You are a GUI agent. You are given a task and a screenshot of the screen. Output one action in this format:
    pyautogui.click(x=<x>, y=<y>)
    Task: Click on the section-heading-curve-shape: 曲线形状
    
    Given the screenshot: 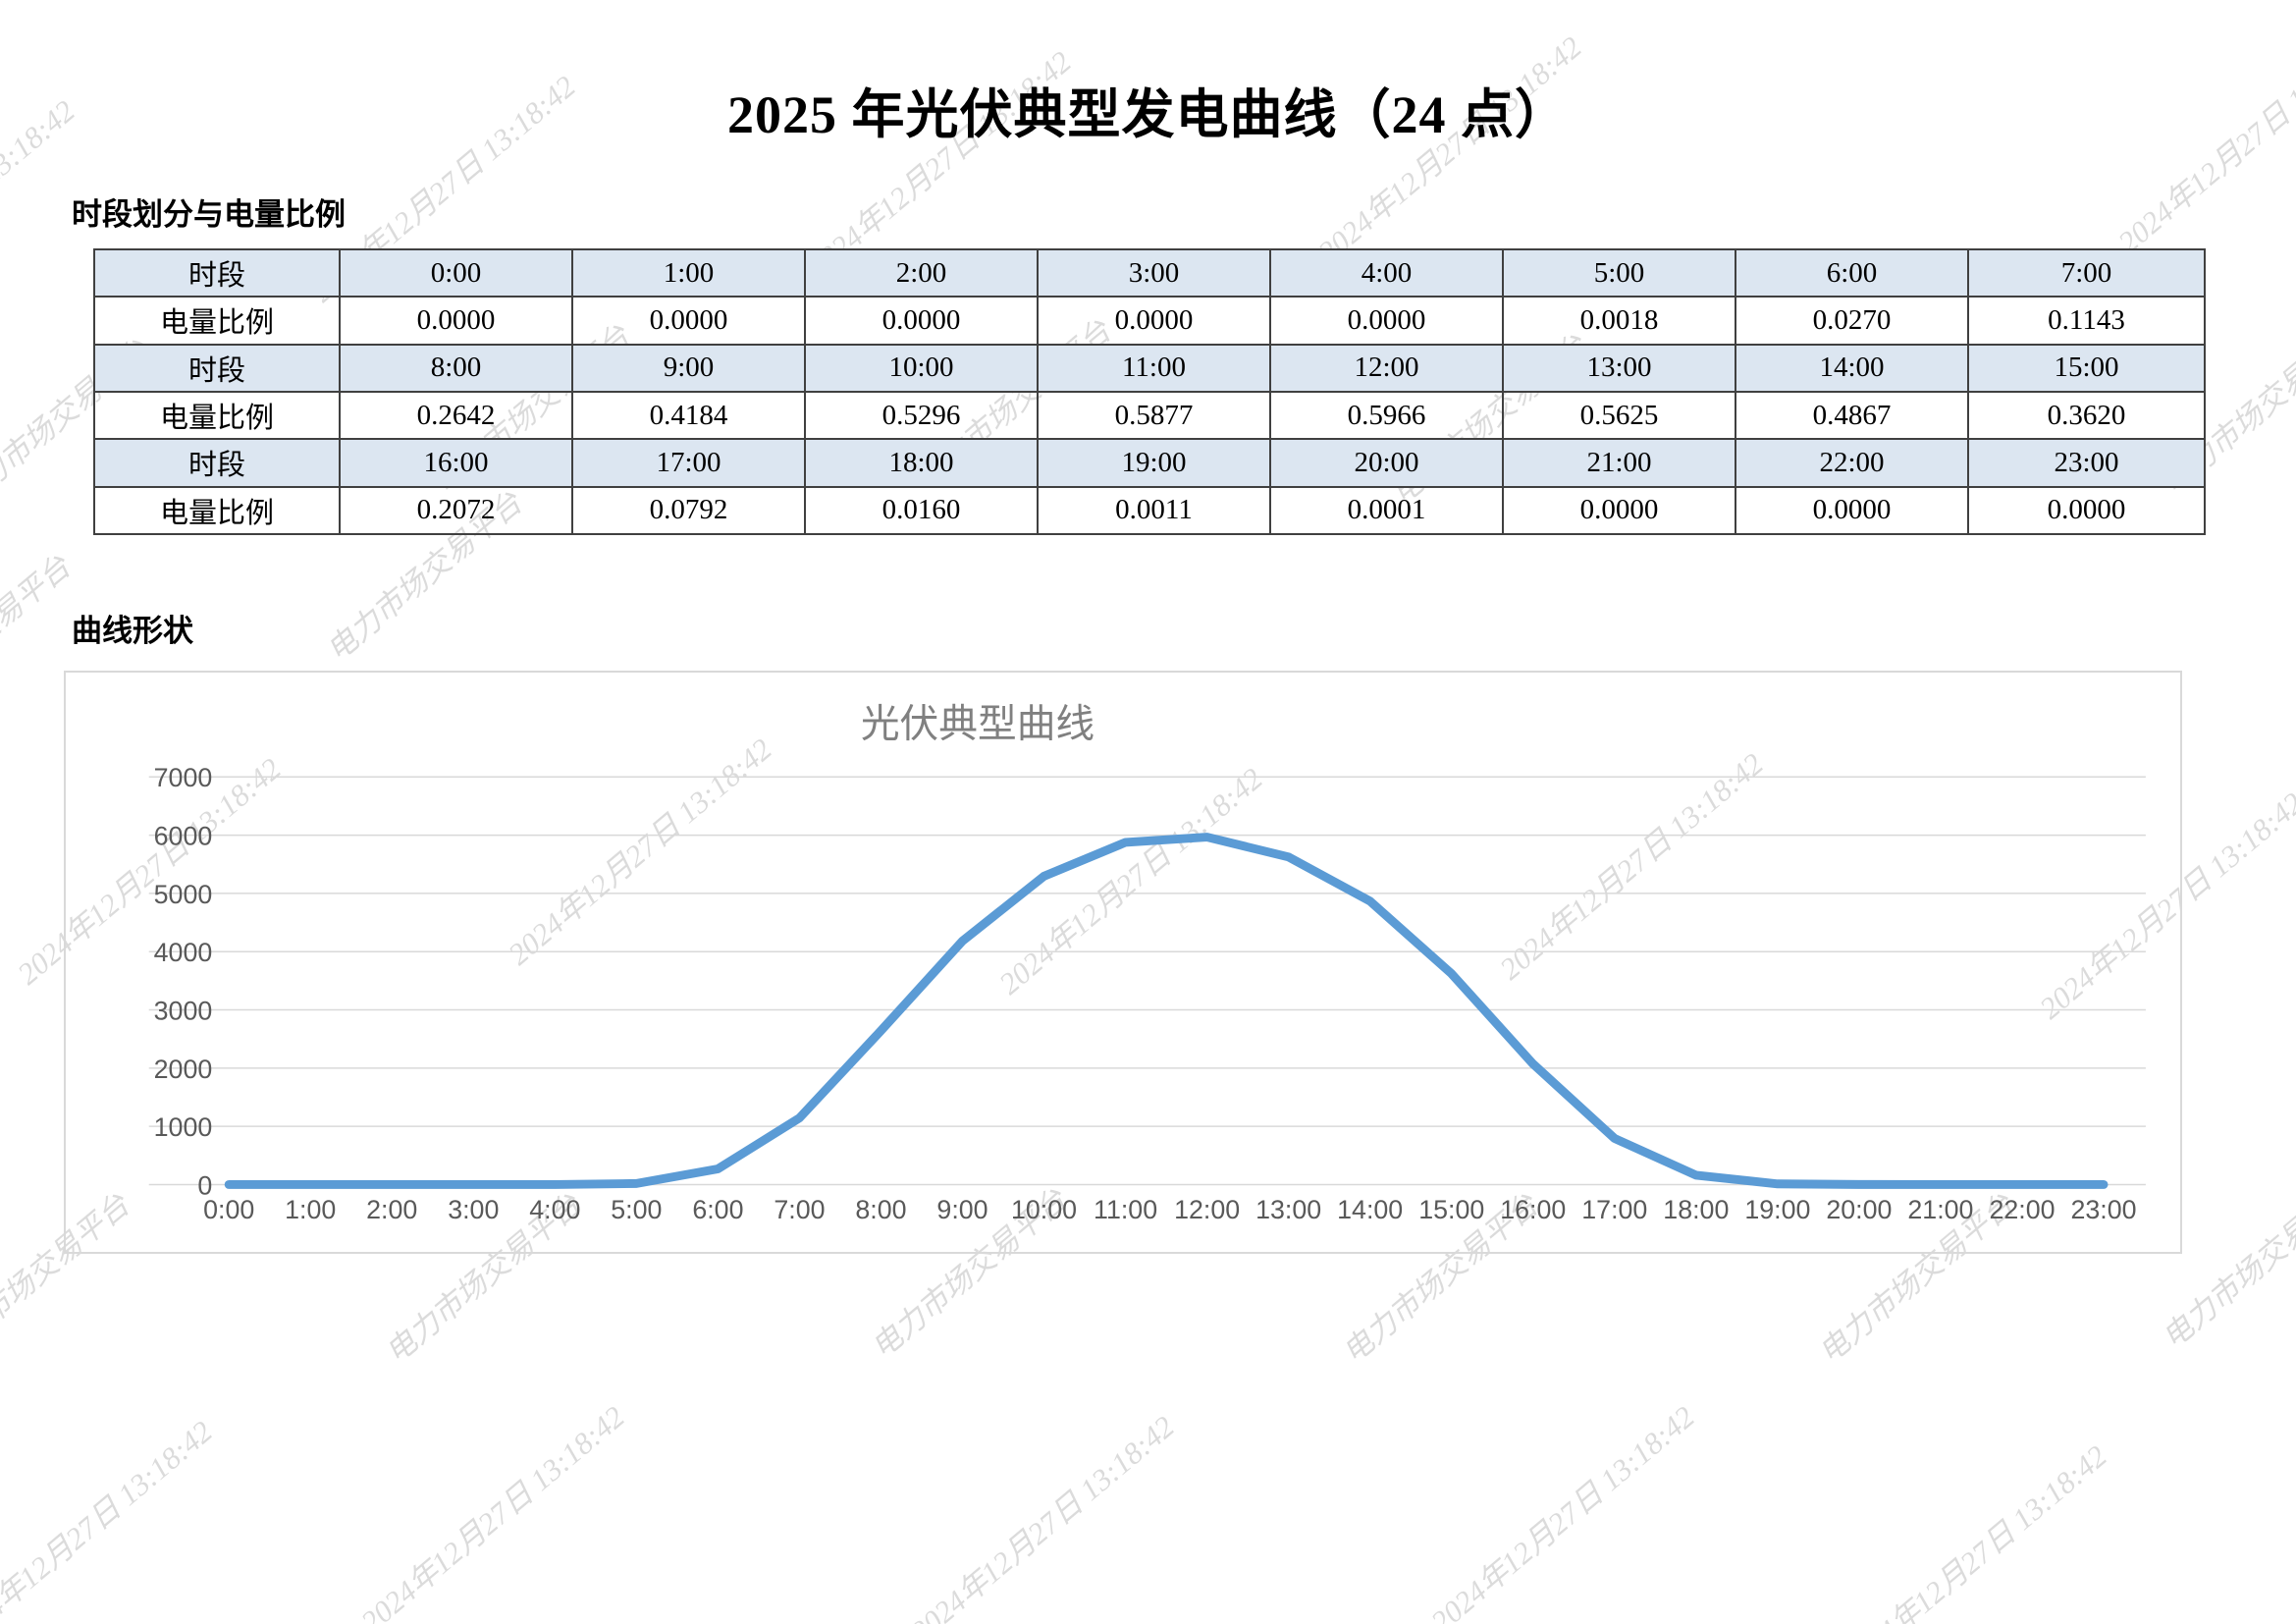 What is the action you would take?
    pyautogui.click(x=132, y=631)
    